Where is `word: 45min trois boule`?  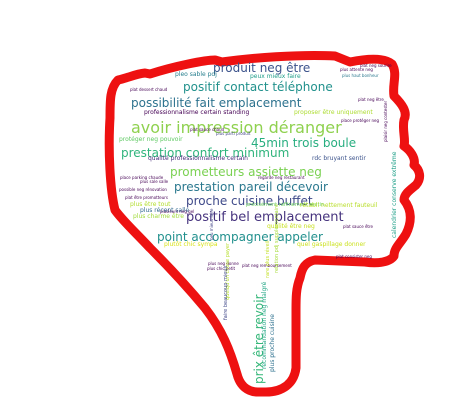 word: 45min trois boule is located at coordinates (304, 143).